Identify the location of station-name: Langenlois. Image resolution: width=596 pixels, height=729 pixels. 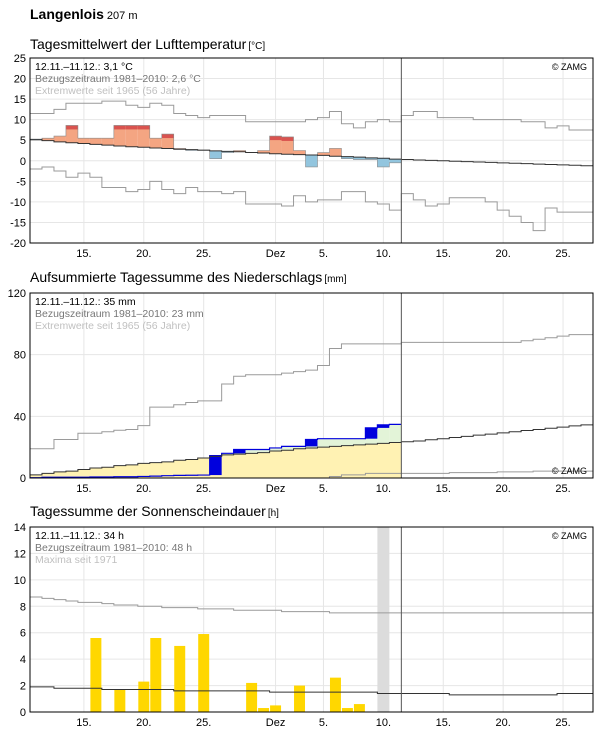
(67, 14).